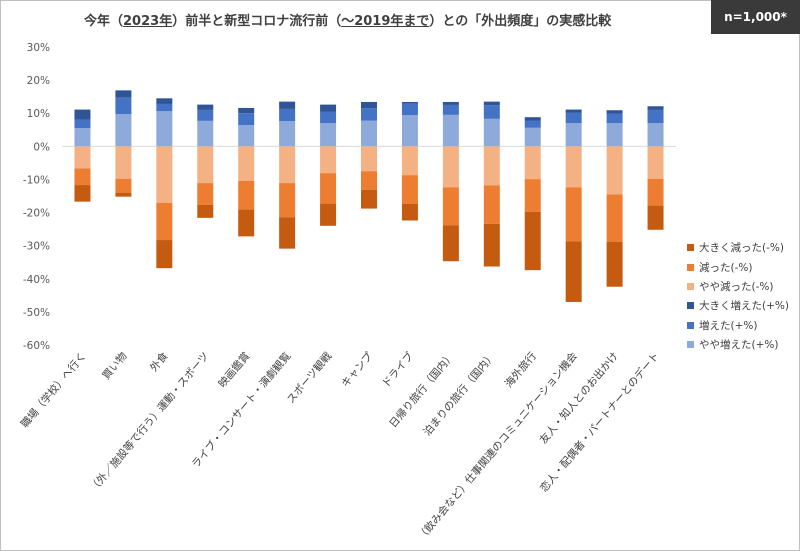 The image size is (800, 551). Describe the element at coordinates (36, 313) in the screenshot. I see `y-tick-label: -50%` at that location.